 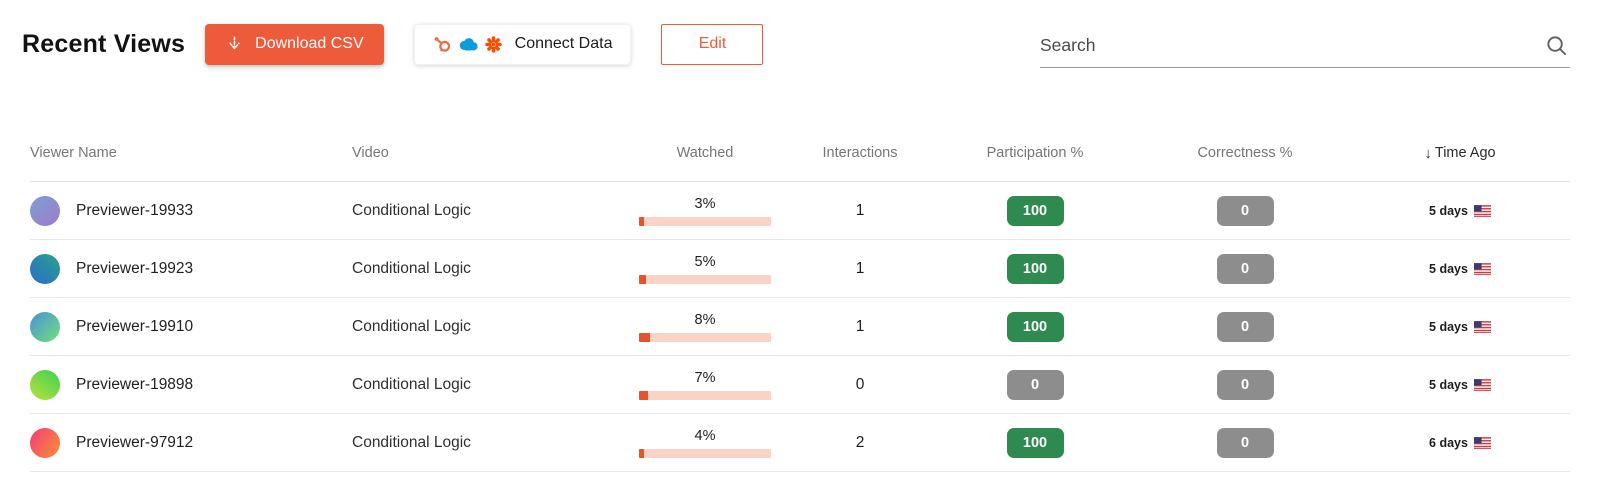 What do you see at coordinates (1245, 153) in the screenshot?
I see `column-header-correctness: Correctness %` at bounding box center [1245, 153].